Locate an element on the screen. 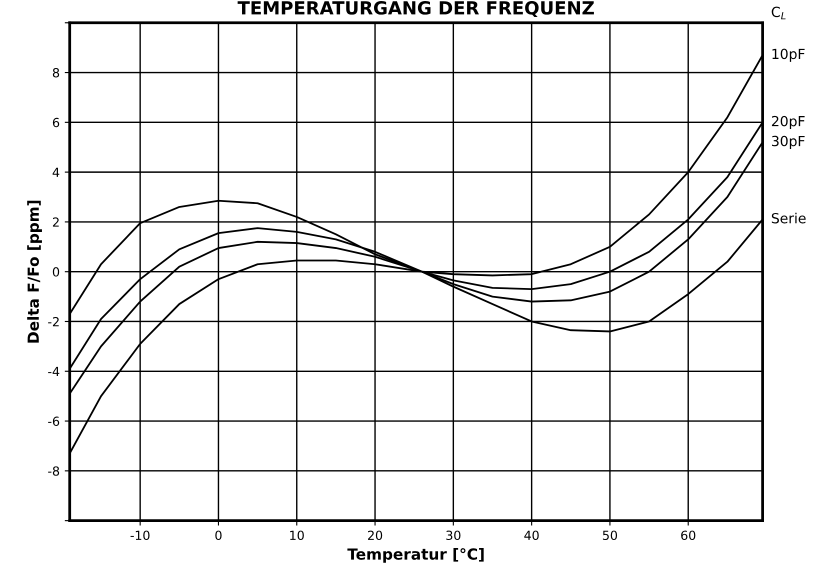 The image size is (820, 569). x-tick-label: 60 is located at coordinates (688, 535).